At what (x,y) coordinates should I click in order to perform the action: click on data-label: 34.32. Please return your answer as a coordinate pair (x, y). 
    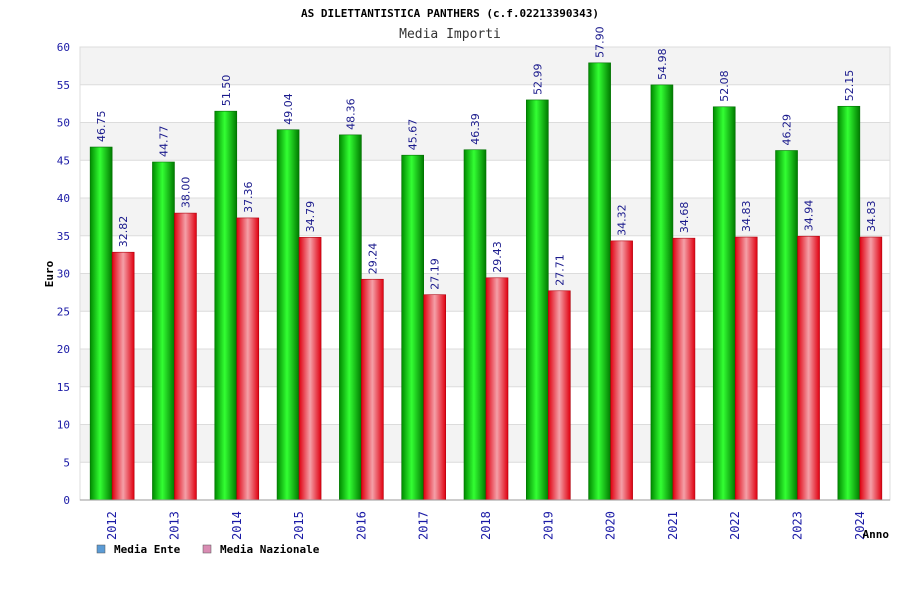
    Looking at the image, I should click on (622, 220).